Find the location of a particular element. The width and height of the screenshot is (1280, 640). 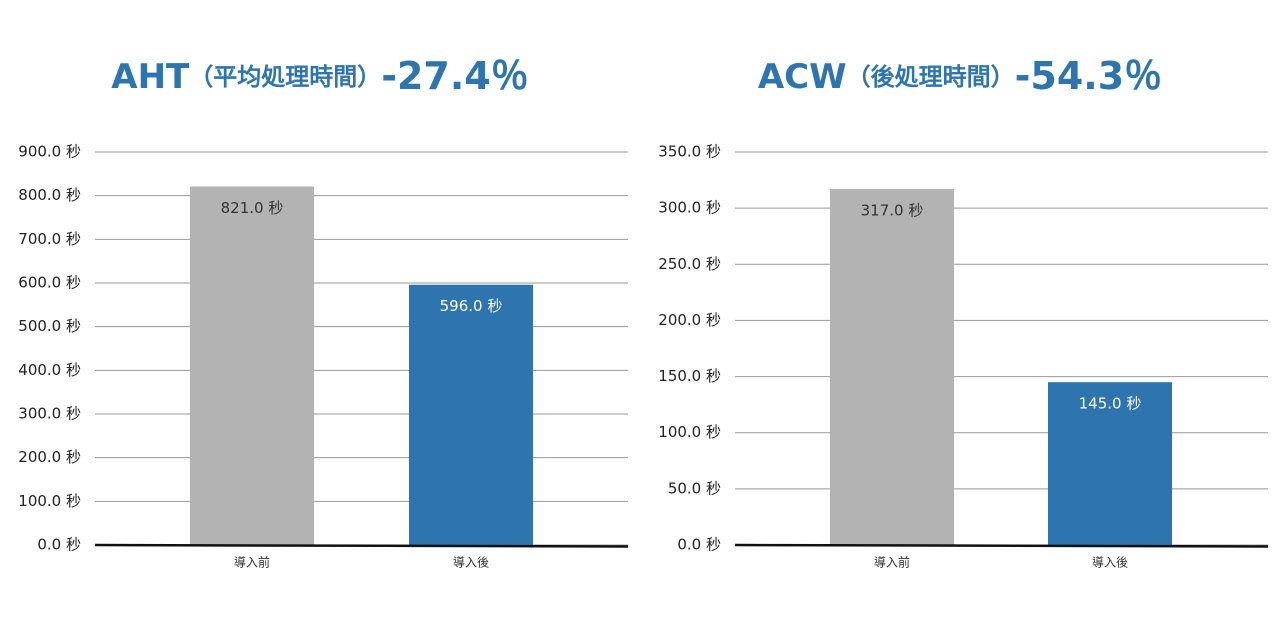

y-tick-label: 600.0 秒 is located at coordinates (49, 283).